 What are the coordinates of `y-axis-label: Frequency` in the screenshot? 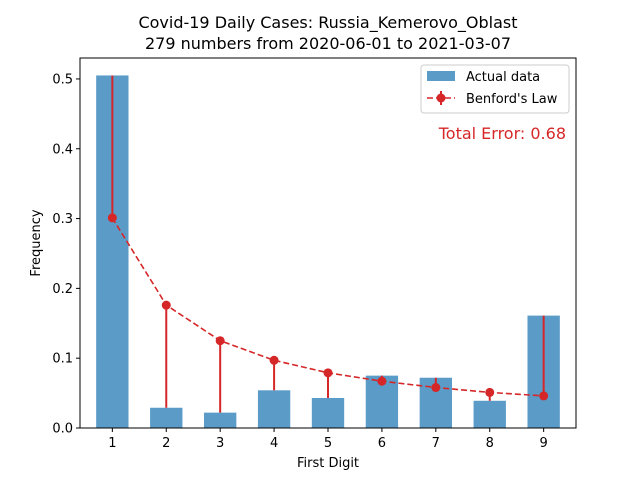 It's located at (36, 242).